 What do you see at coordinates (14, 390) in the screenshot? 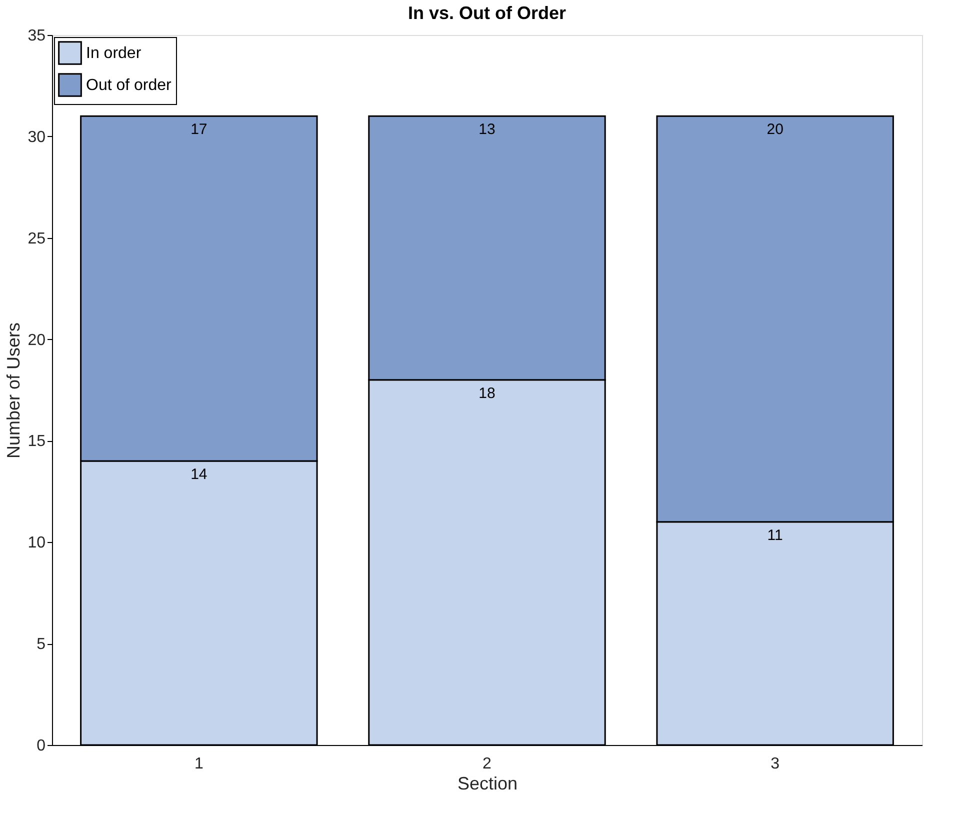
I see `y-axis-title: Number of Users` at bounding box center [14, 390].